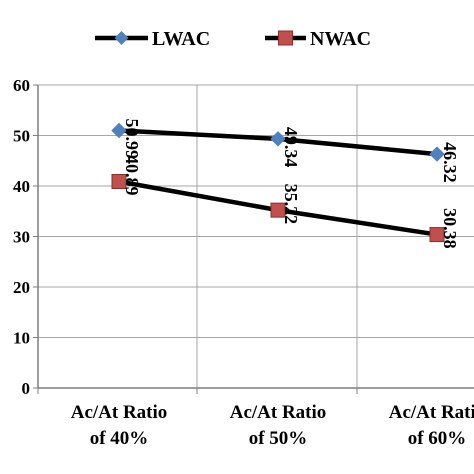 The image size is (474, 474). What do you see at coordinates (119, 438) in the screenshot?
I see `x-category-label: of 40%` at bounding box center [119, 438].